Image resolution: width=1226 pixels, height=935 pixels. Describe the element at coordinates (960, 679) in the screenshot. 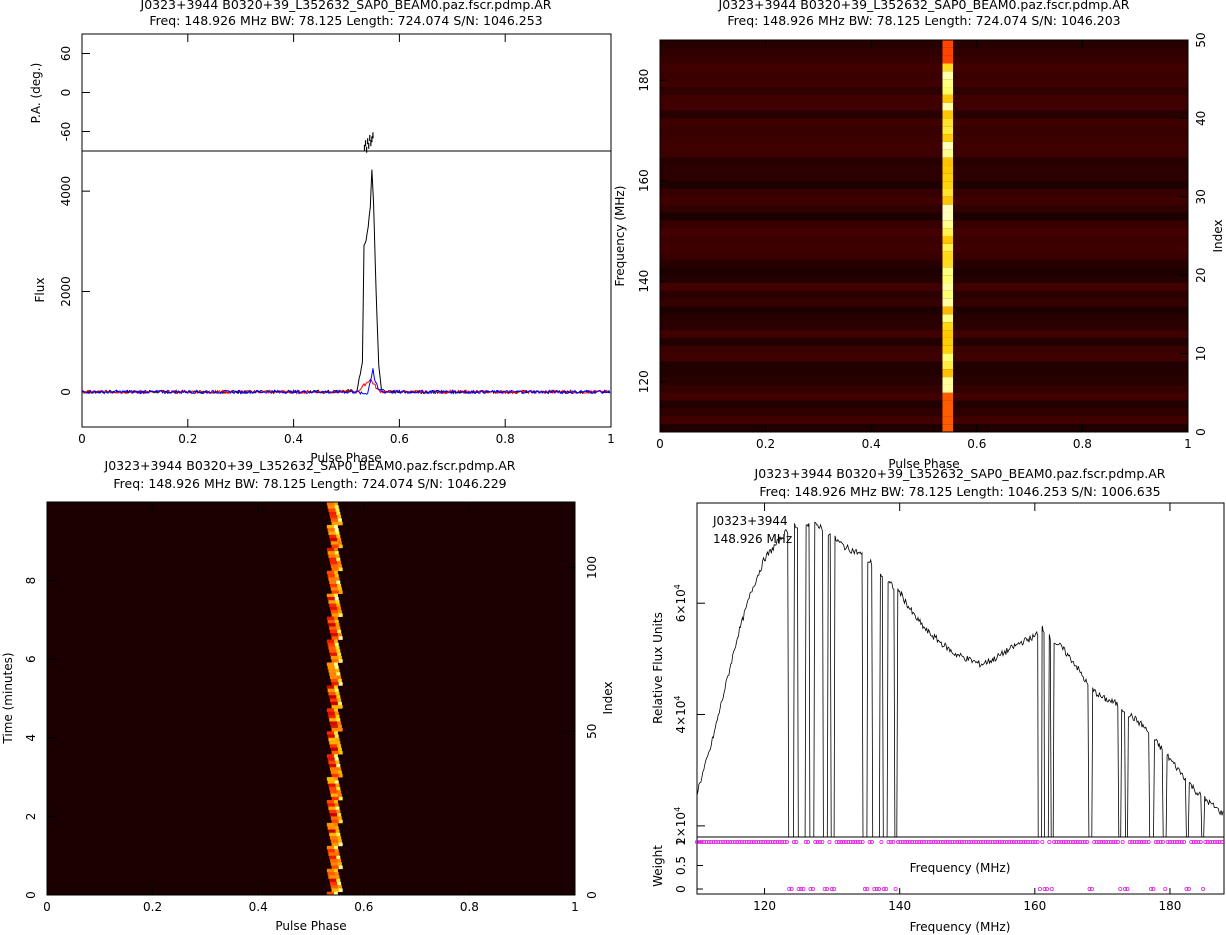

I see `bandpass-spectrum` at that location.